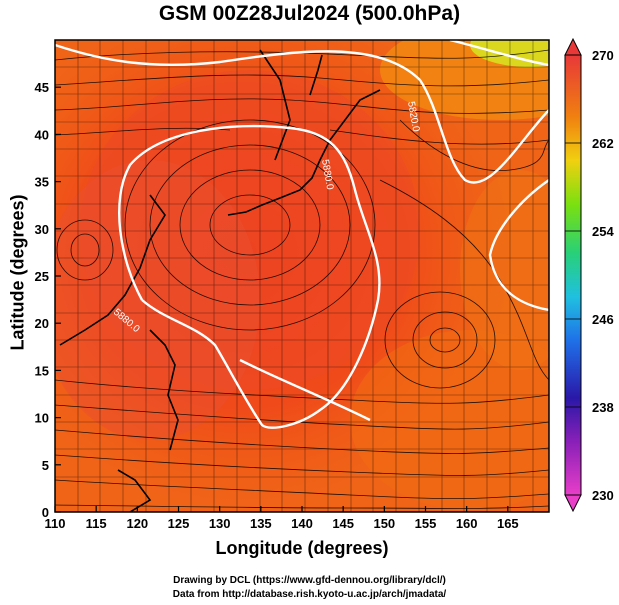 The image size is (619, 605). Describe the element at coordinates (603, 407) in the screenshot. I see `colorbar-tick-label: 238` at that location.